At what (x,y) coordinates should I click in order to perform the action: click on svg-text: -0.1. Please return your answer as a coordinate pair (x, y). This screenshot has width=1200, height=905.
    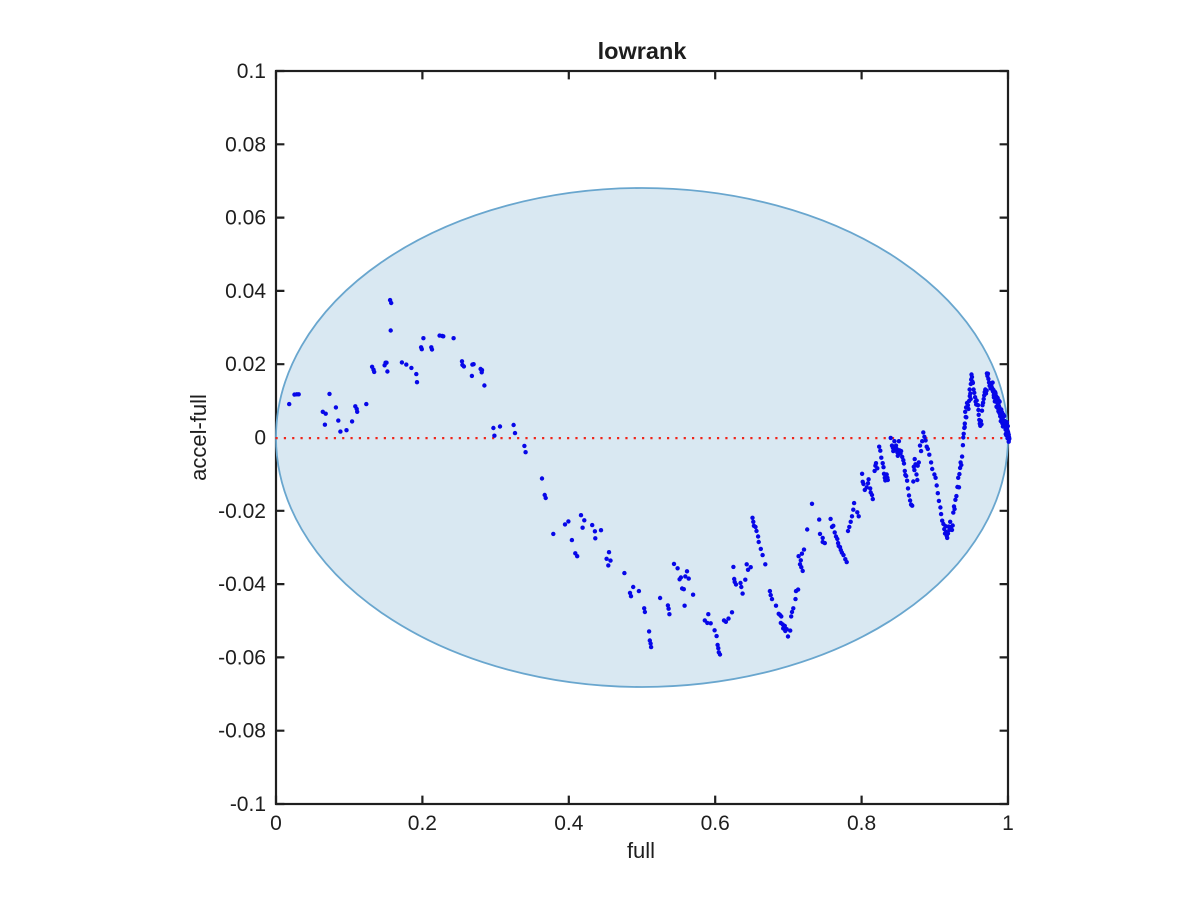
    Looking at the image, I should click on (248, 804).